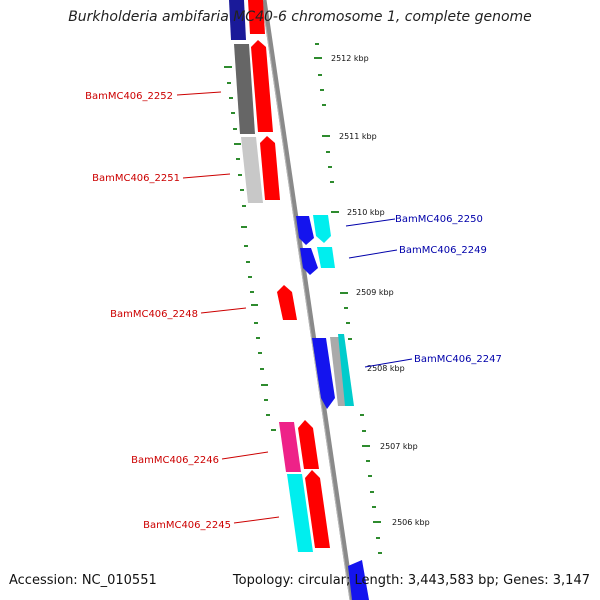 The width and height of the screenshot is (600, 600). Describe the element at coordinates (250, 248) in the screenshot. I see `tick-track-left` at that location.